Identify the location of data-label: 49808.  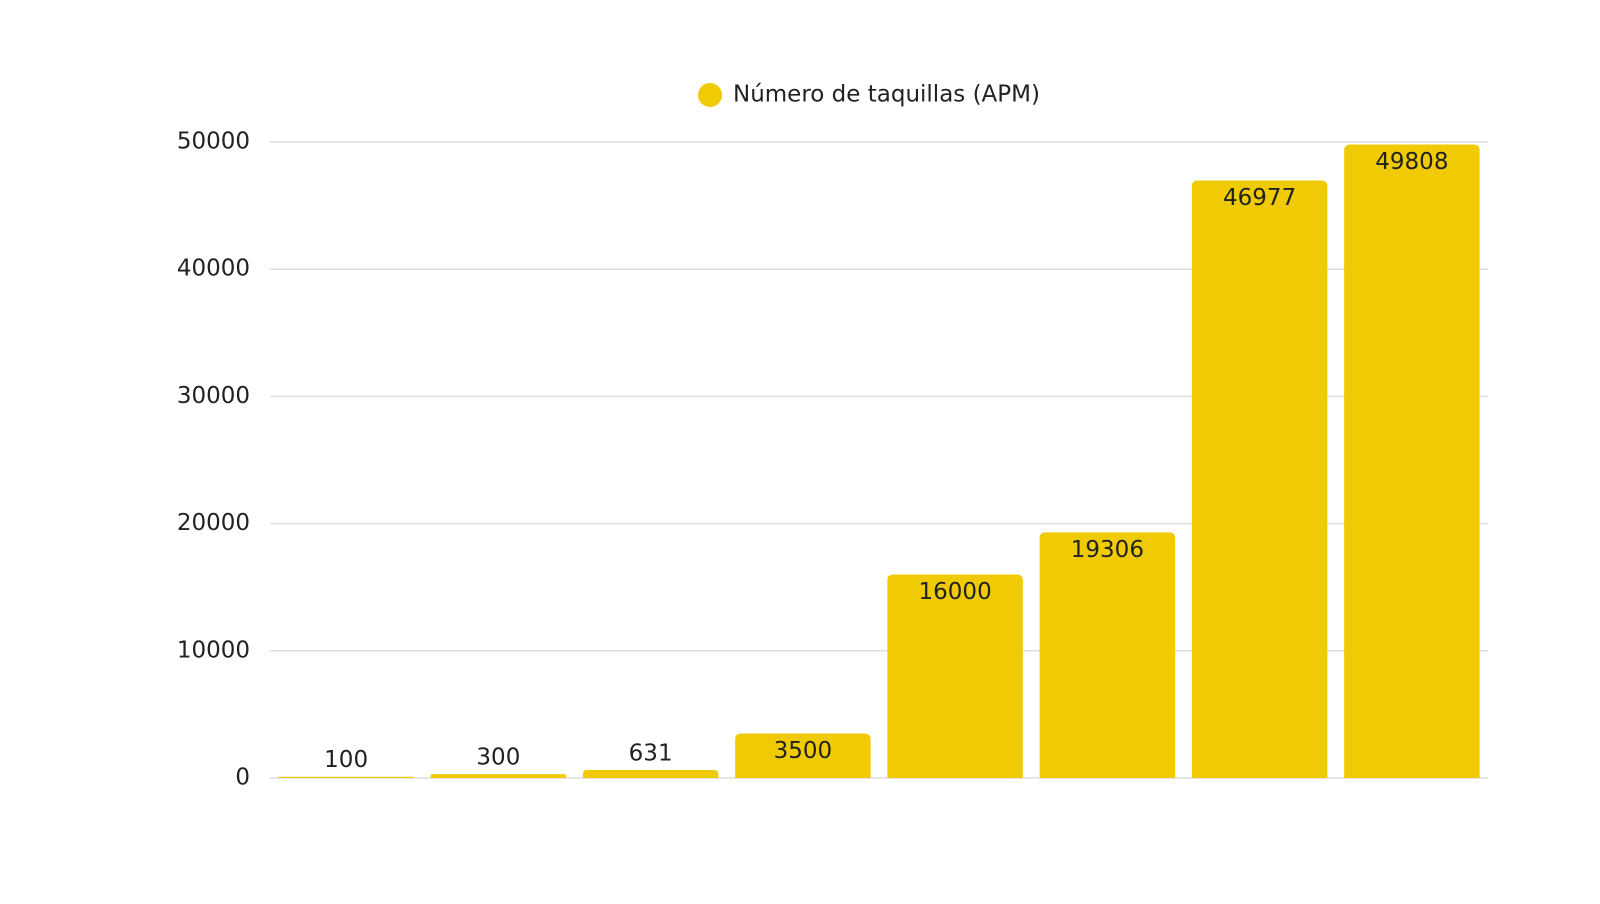
(1411, 162).